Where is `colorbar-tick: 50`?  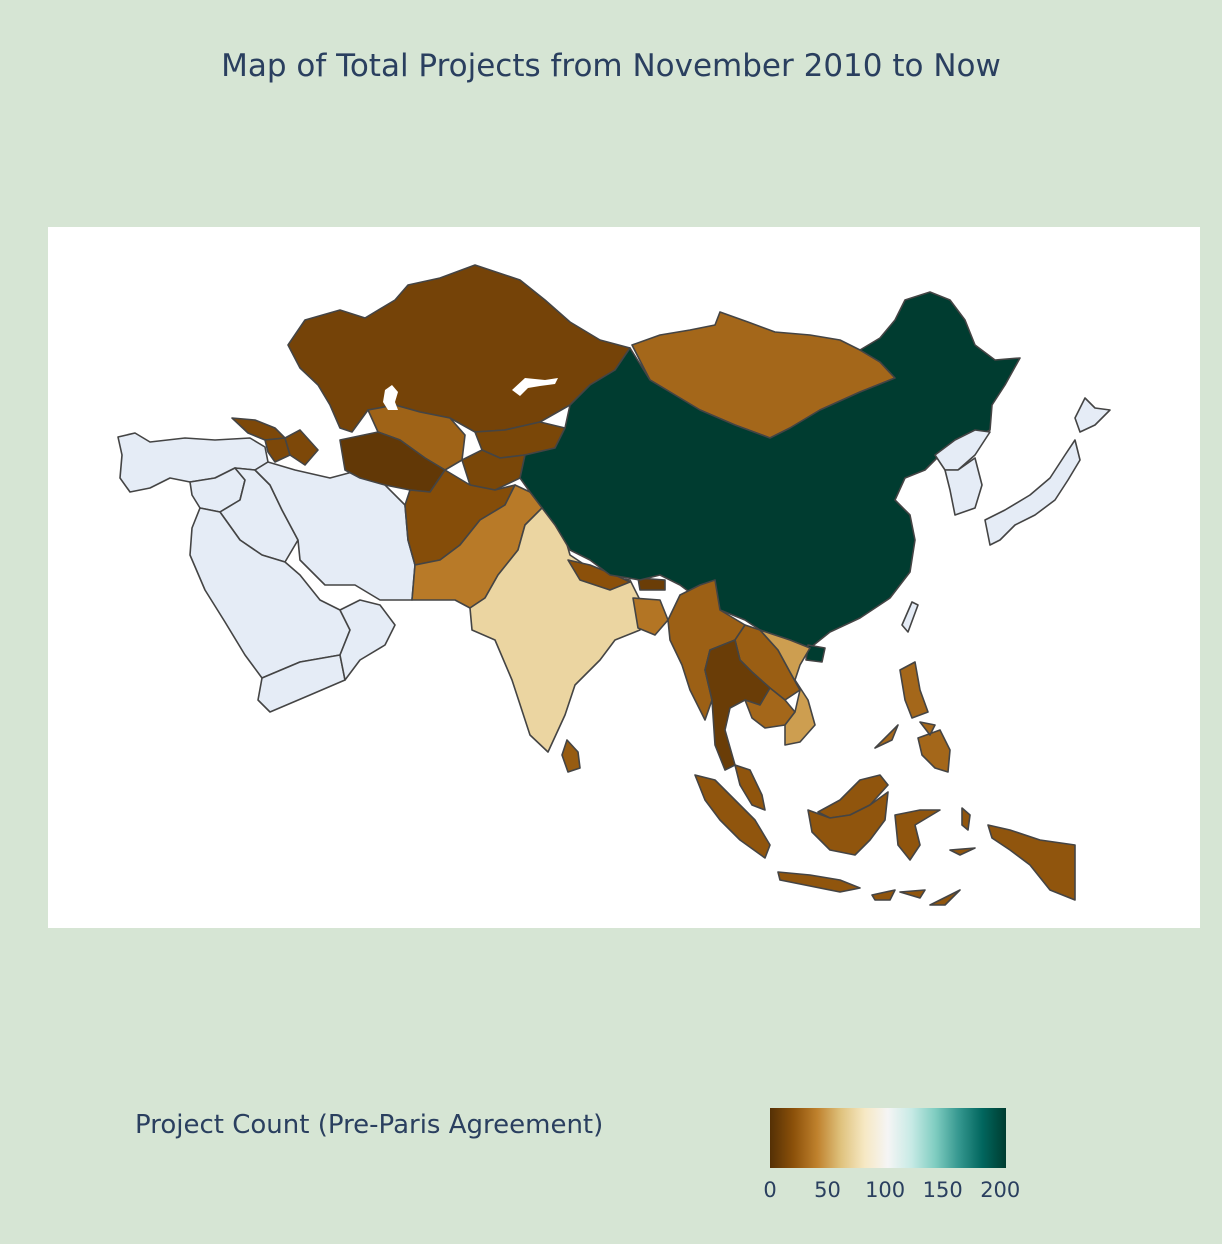 colorbar-tick: 50 is located at coordinates (827, 1190).